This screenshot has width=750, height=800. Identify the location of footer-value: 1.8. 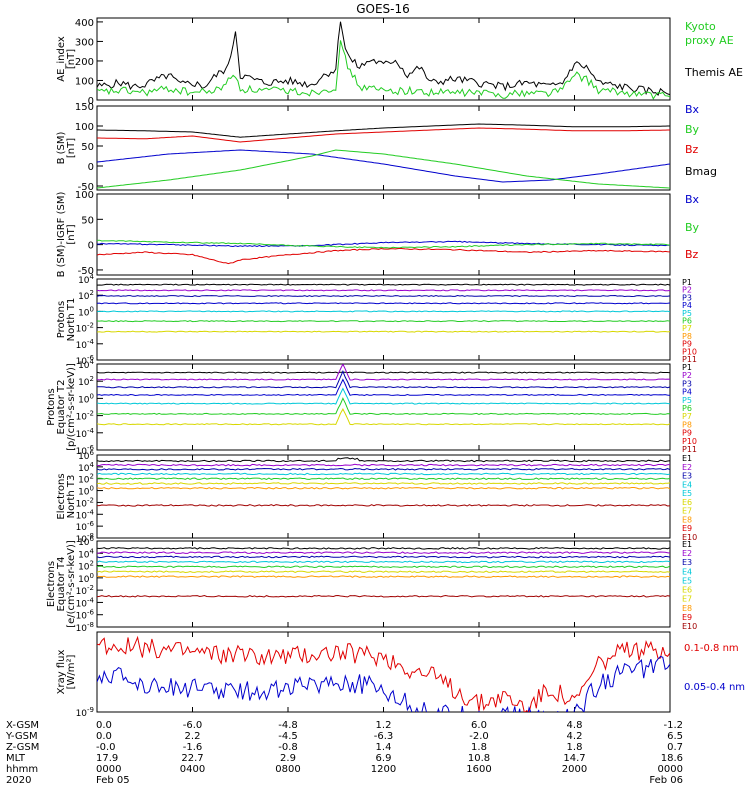
(575, 747).